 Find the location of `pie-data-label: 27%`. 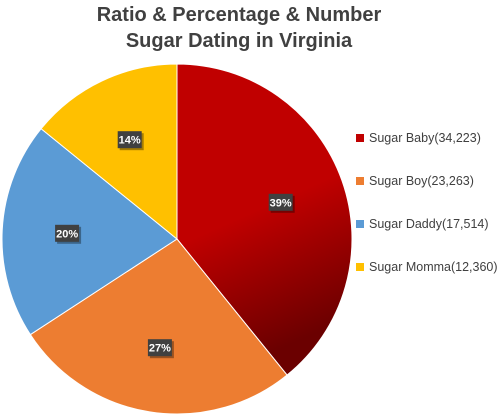

pie-data-label: 27% is located at coordinates (160, 349).